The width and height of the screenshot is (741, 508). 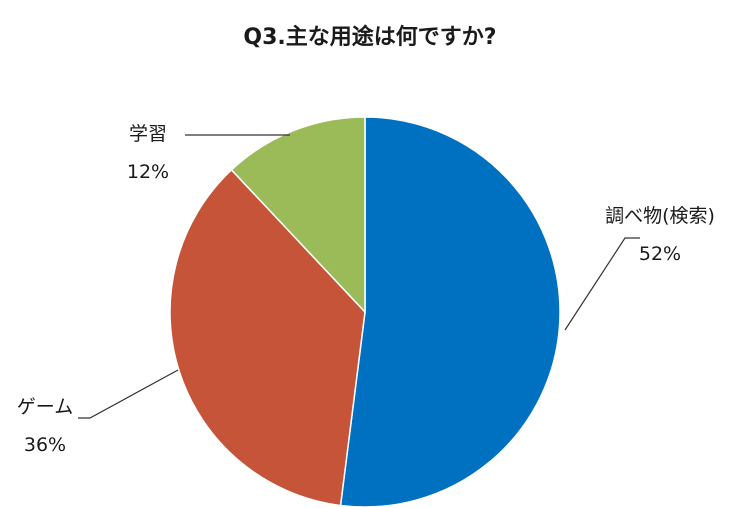 I want to click on slice-category-label: ゲーム, so click(x=45, y=407).